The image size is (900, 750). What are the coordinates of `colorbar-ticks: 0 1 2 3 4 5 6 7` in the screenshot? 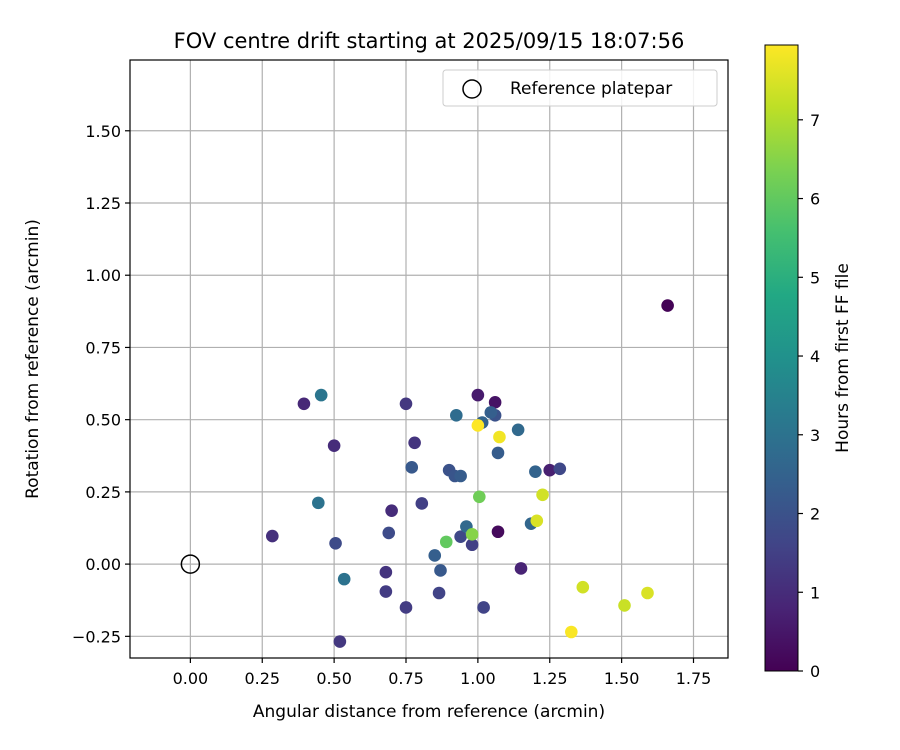 It's located at (809, 396).